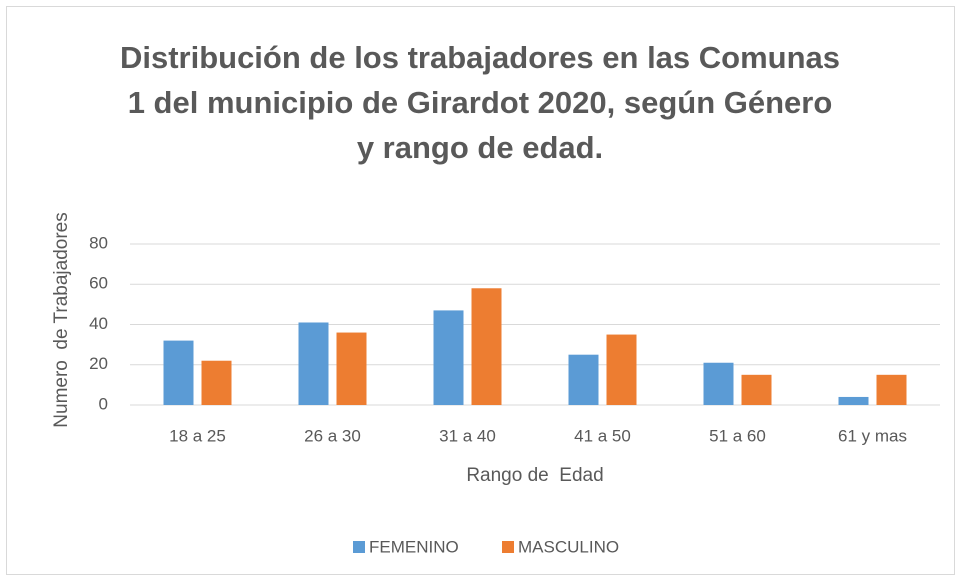 This screenshot has height=585, width=961. Describe the element at coordinates (568, 546) in the screenshot. I see `legend-label: MASCULINO` at that location.